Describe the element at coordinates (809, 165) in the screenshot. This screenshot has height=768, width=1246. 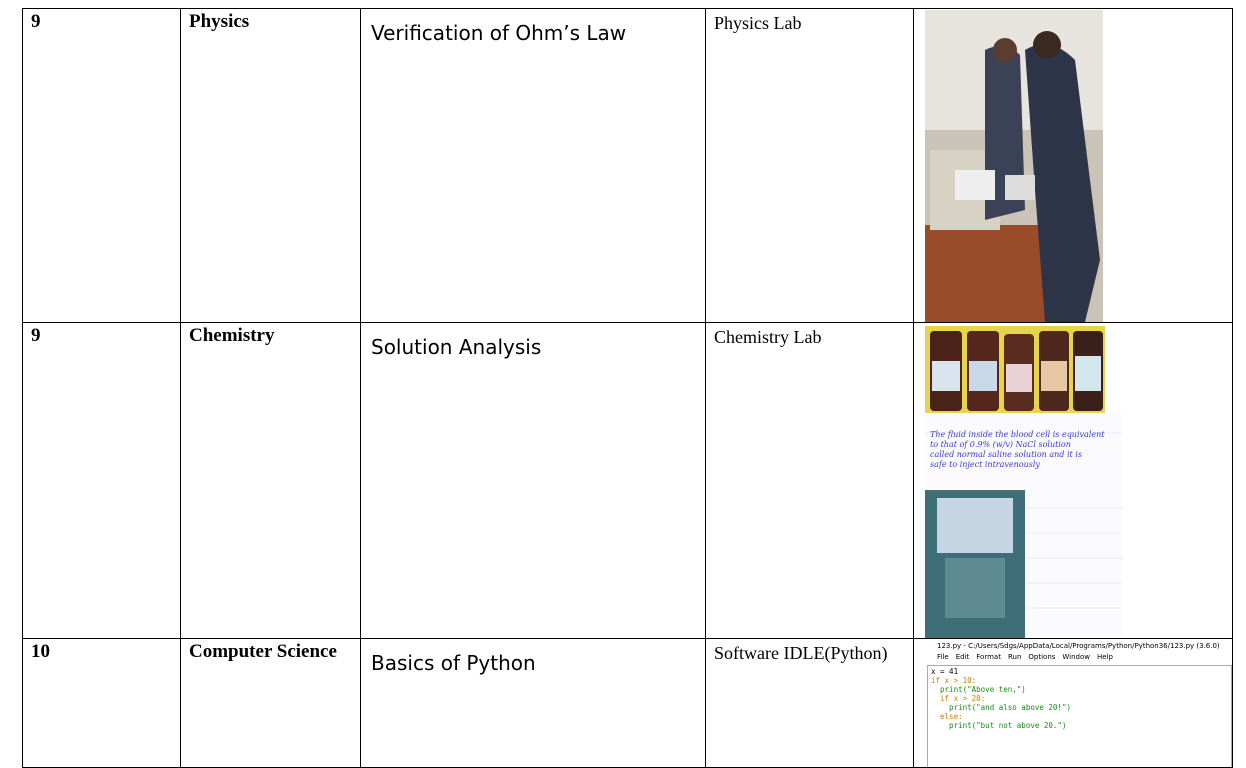
I see `lab-cell: Physics Lab` at that location.